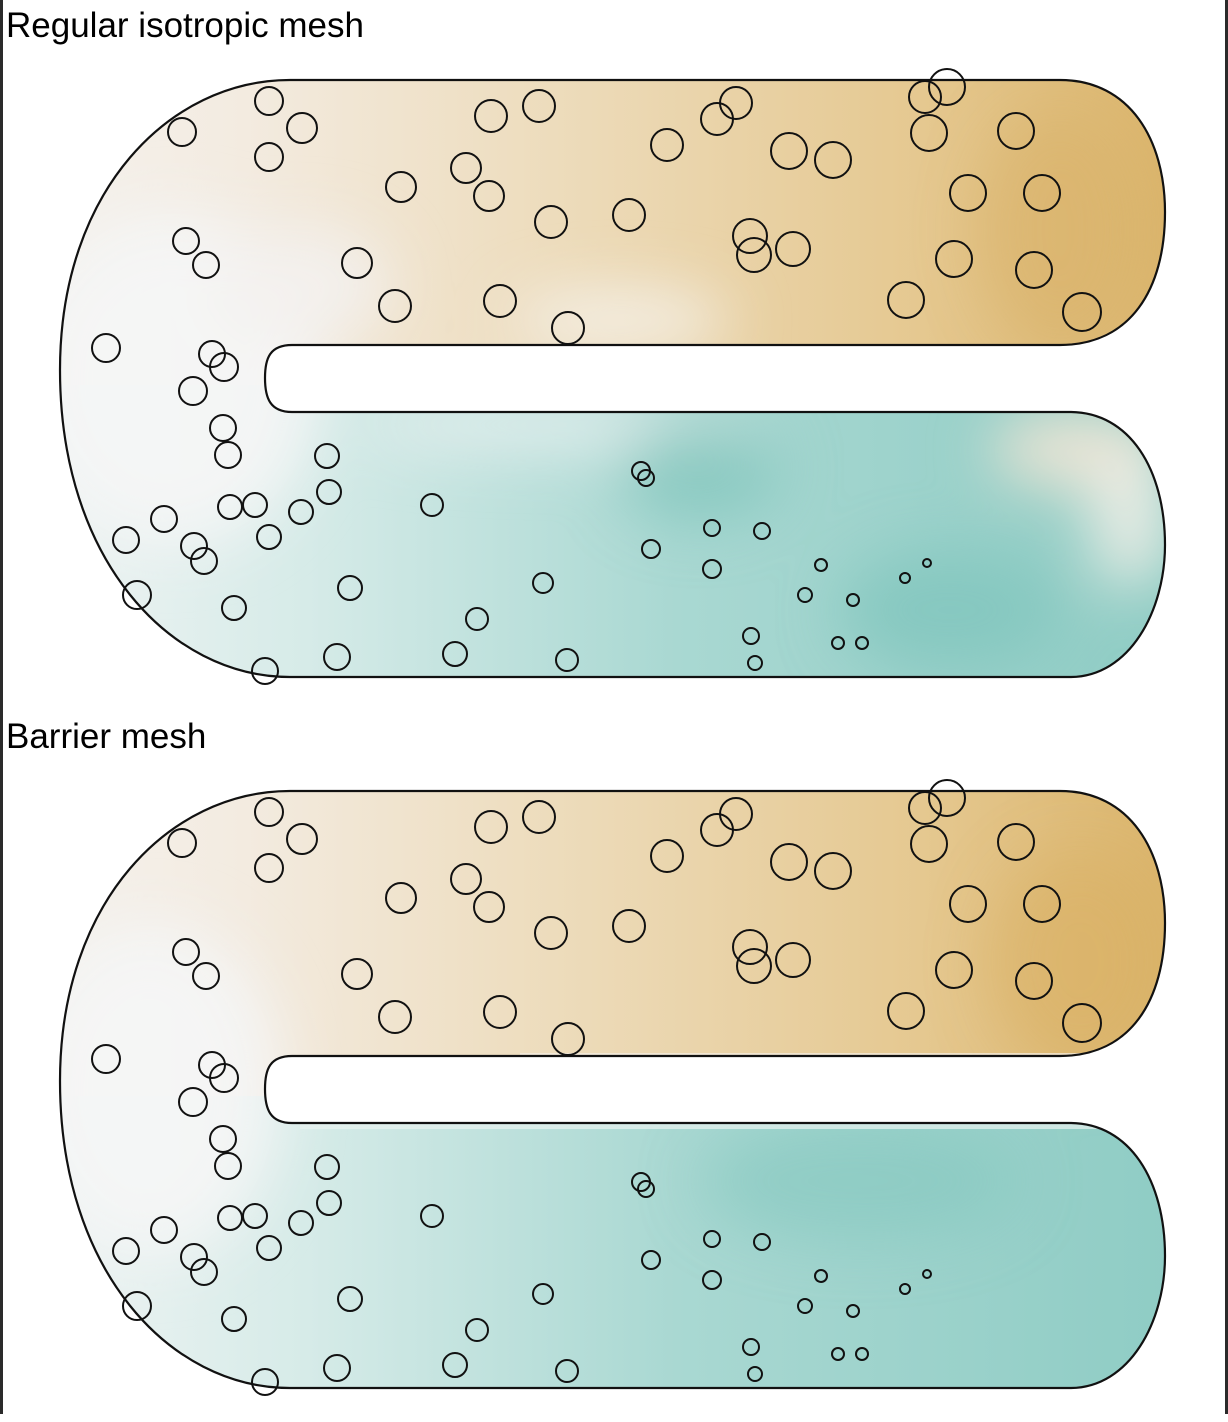 The height and width of the screenshot is (1422, 1228). Describe the element at coordinates (185, 25) in the screenshot. I see `panel-title: Regular isotropic mesh` at that location.